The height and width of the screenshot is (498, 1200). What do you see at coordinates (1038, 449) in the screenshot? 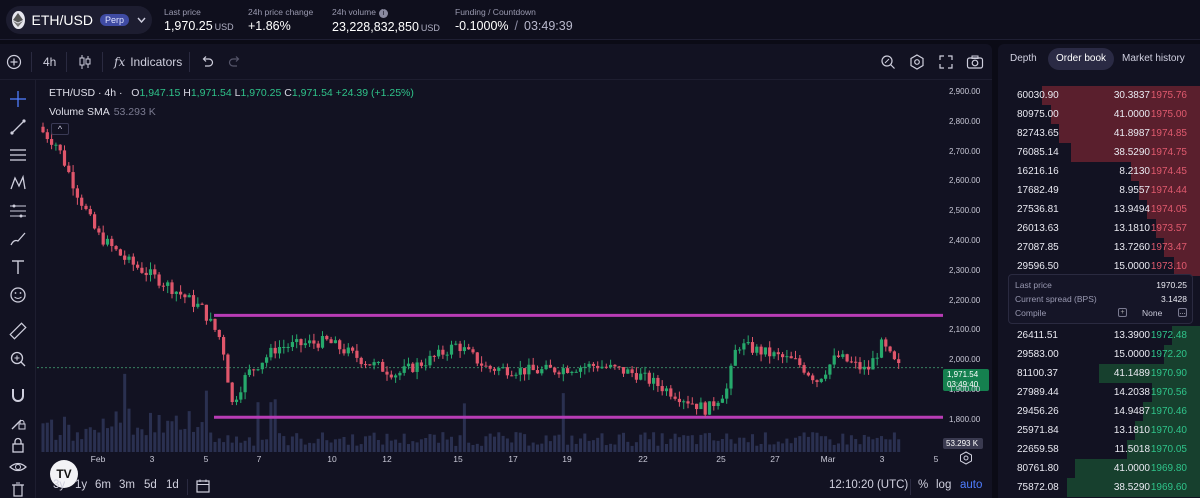
I see `ob-total: 22659.58` at bounding box center [1038, 449].